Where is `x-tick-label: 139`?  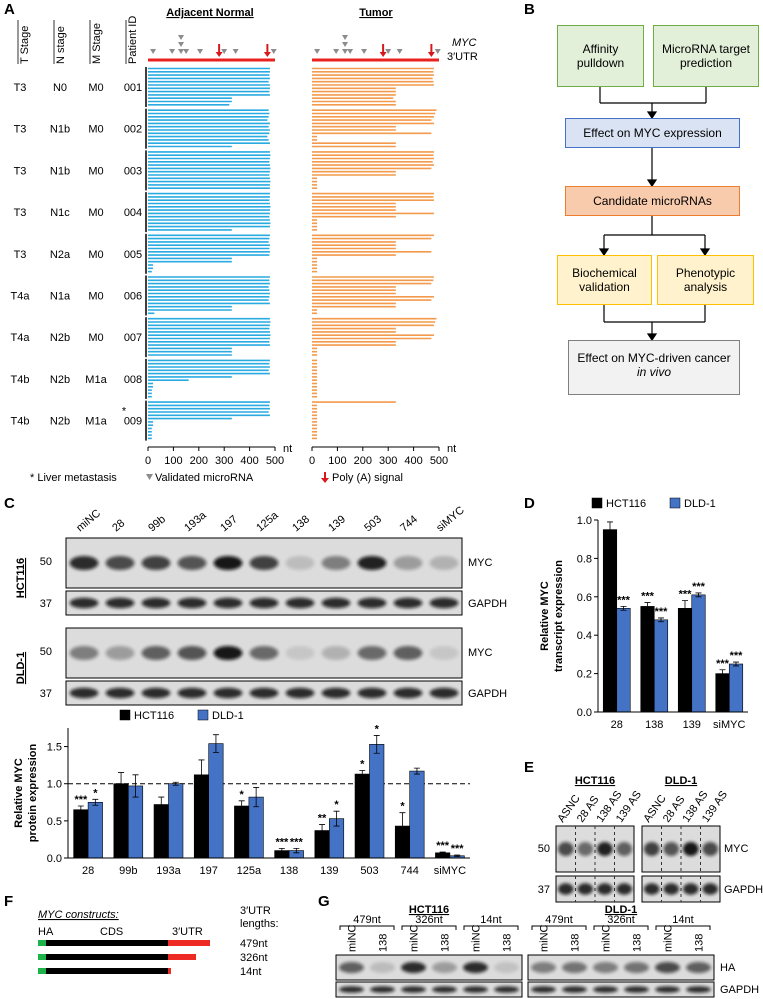 x-tick-label: 139 is located at coordinates (692, 725).